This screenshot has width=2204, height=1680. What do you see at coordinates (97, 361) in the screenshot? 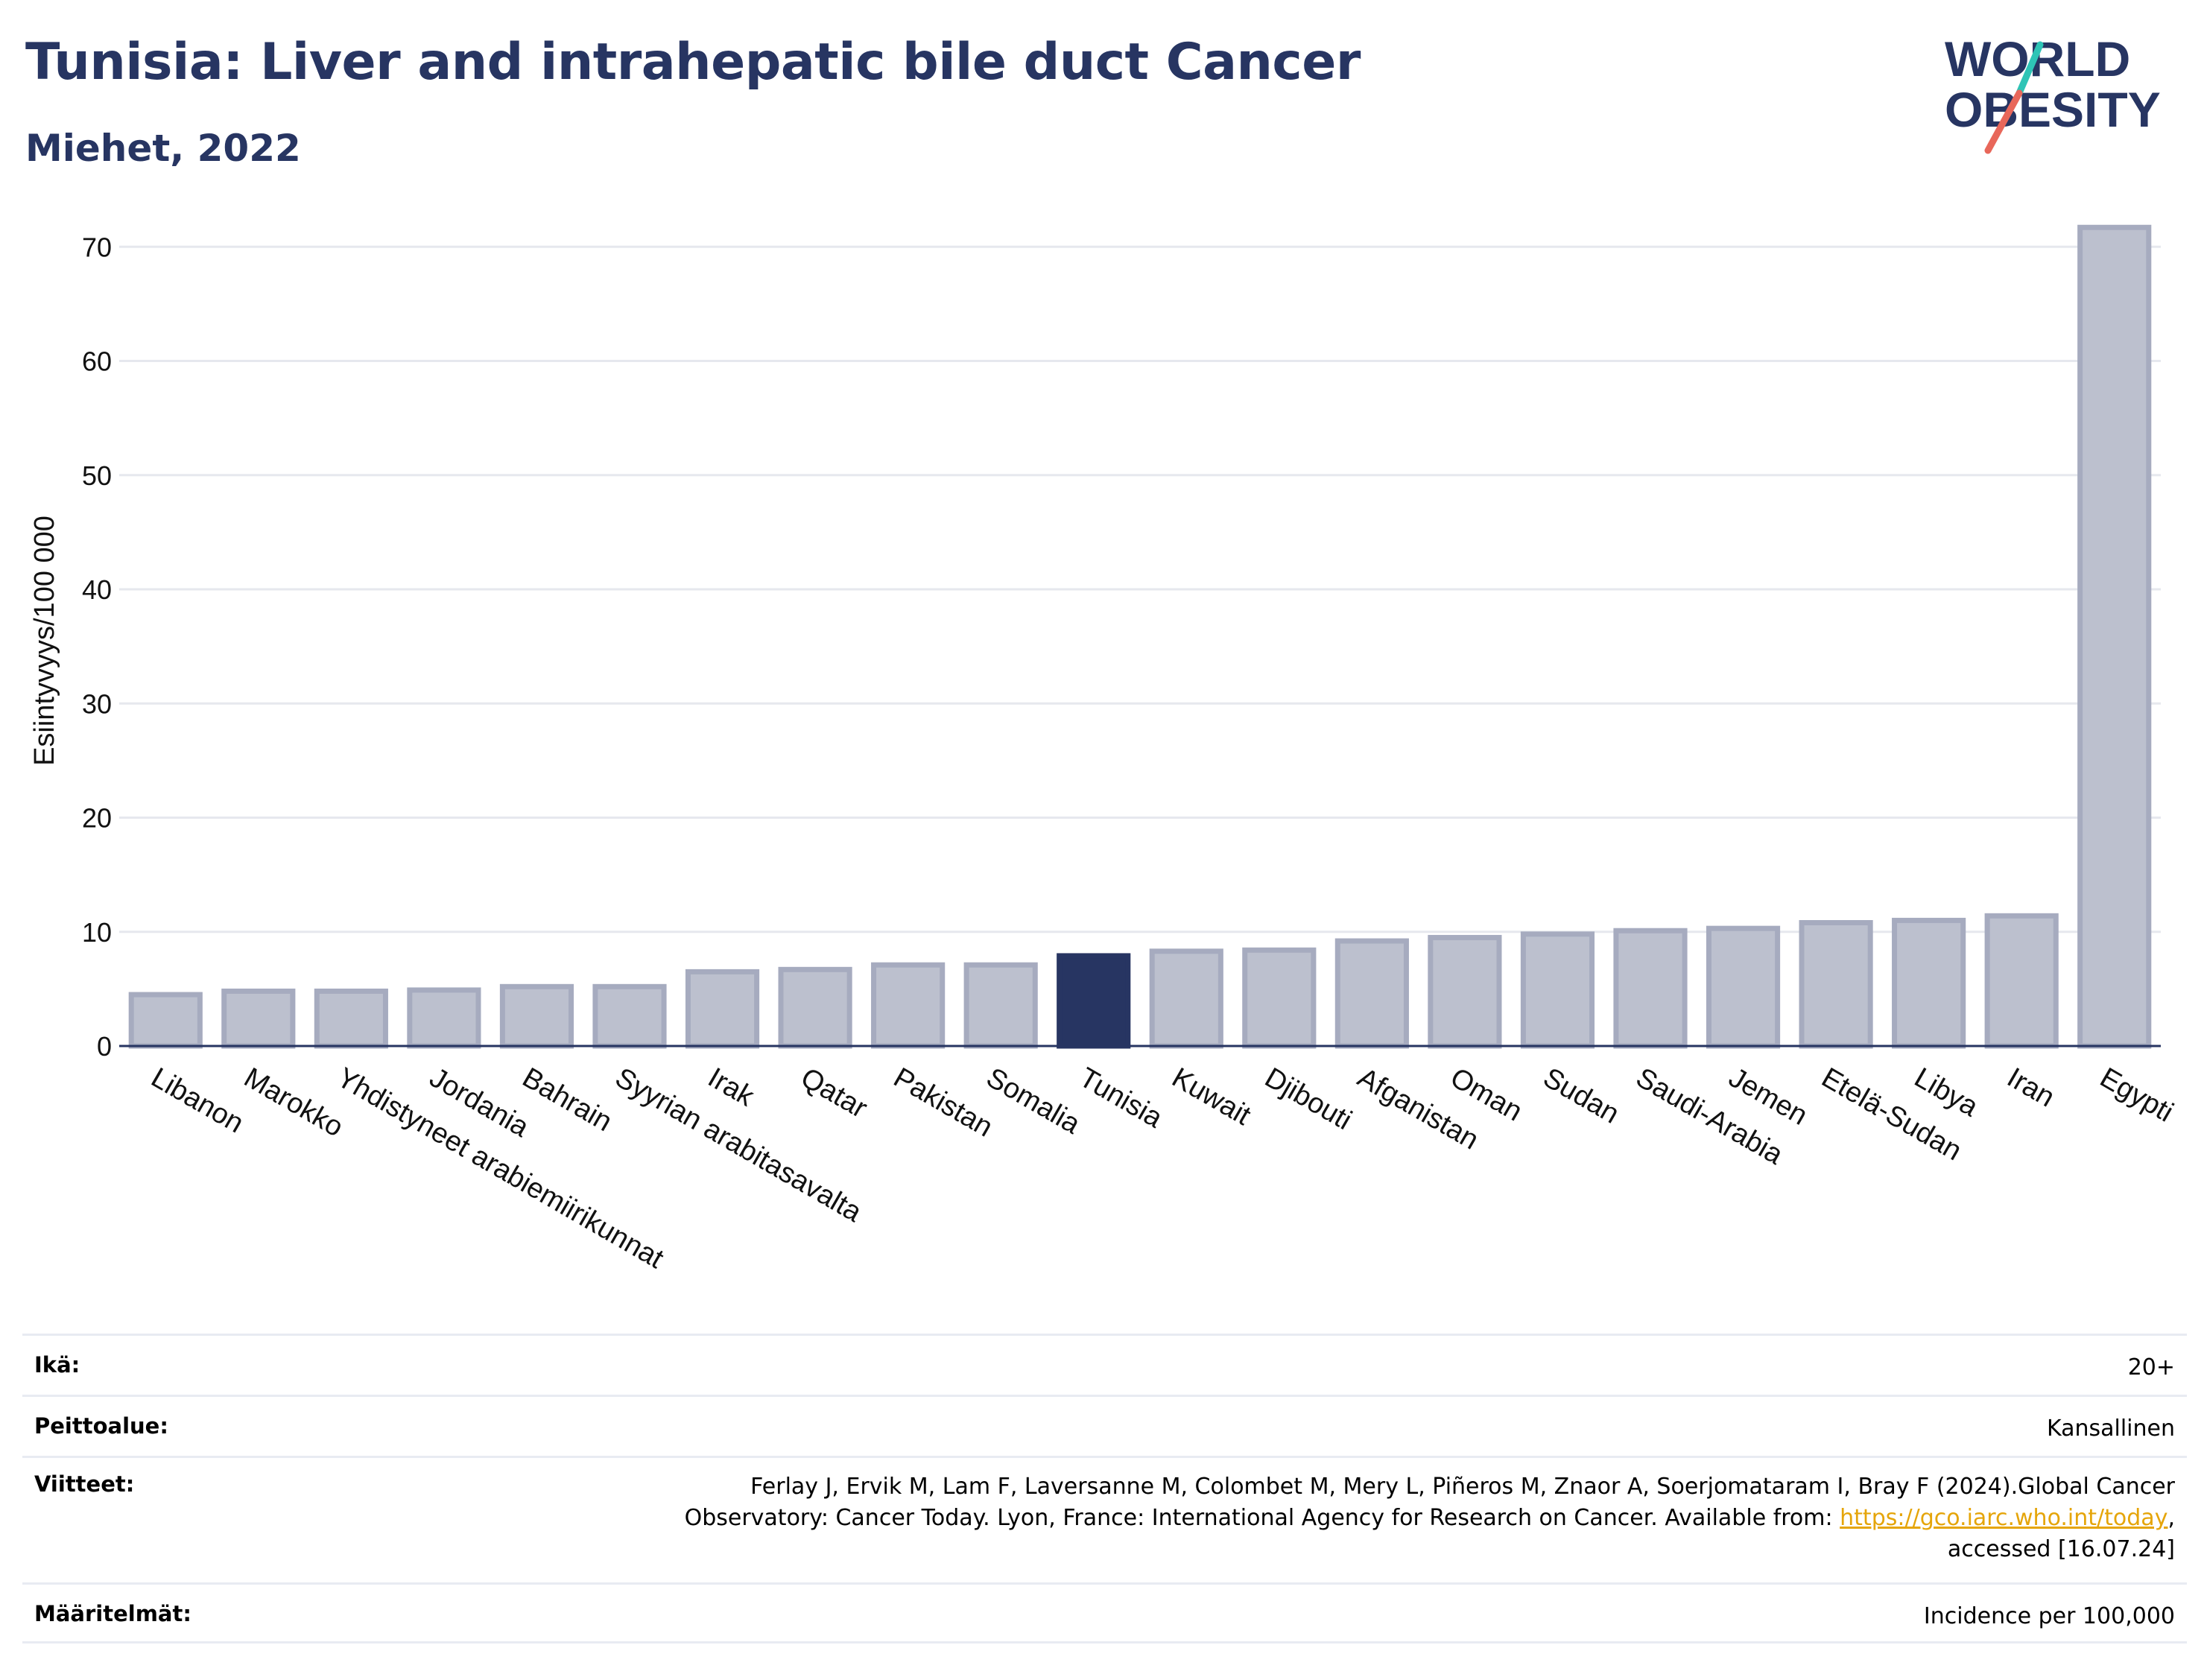
I see `y-tick-label: 60` at bounding box center [97, 361].